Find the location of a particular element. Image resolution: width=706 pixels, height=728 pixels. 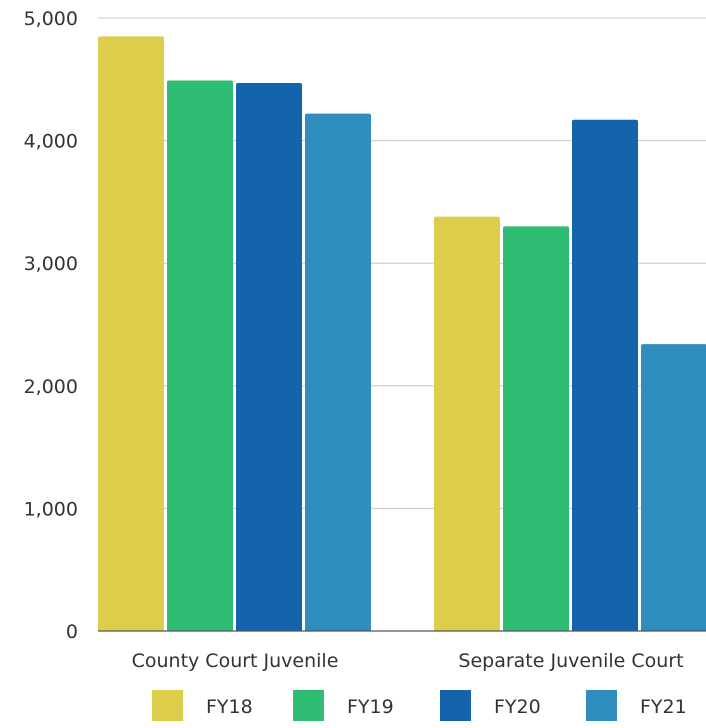

bar-fy18-county-court-juvenile is located at coordinates (131, 333).